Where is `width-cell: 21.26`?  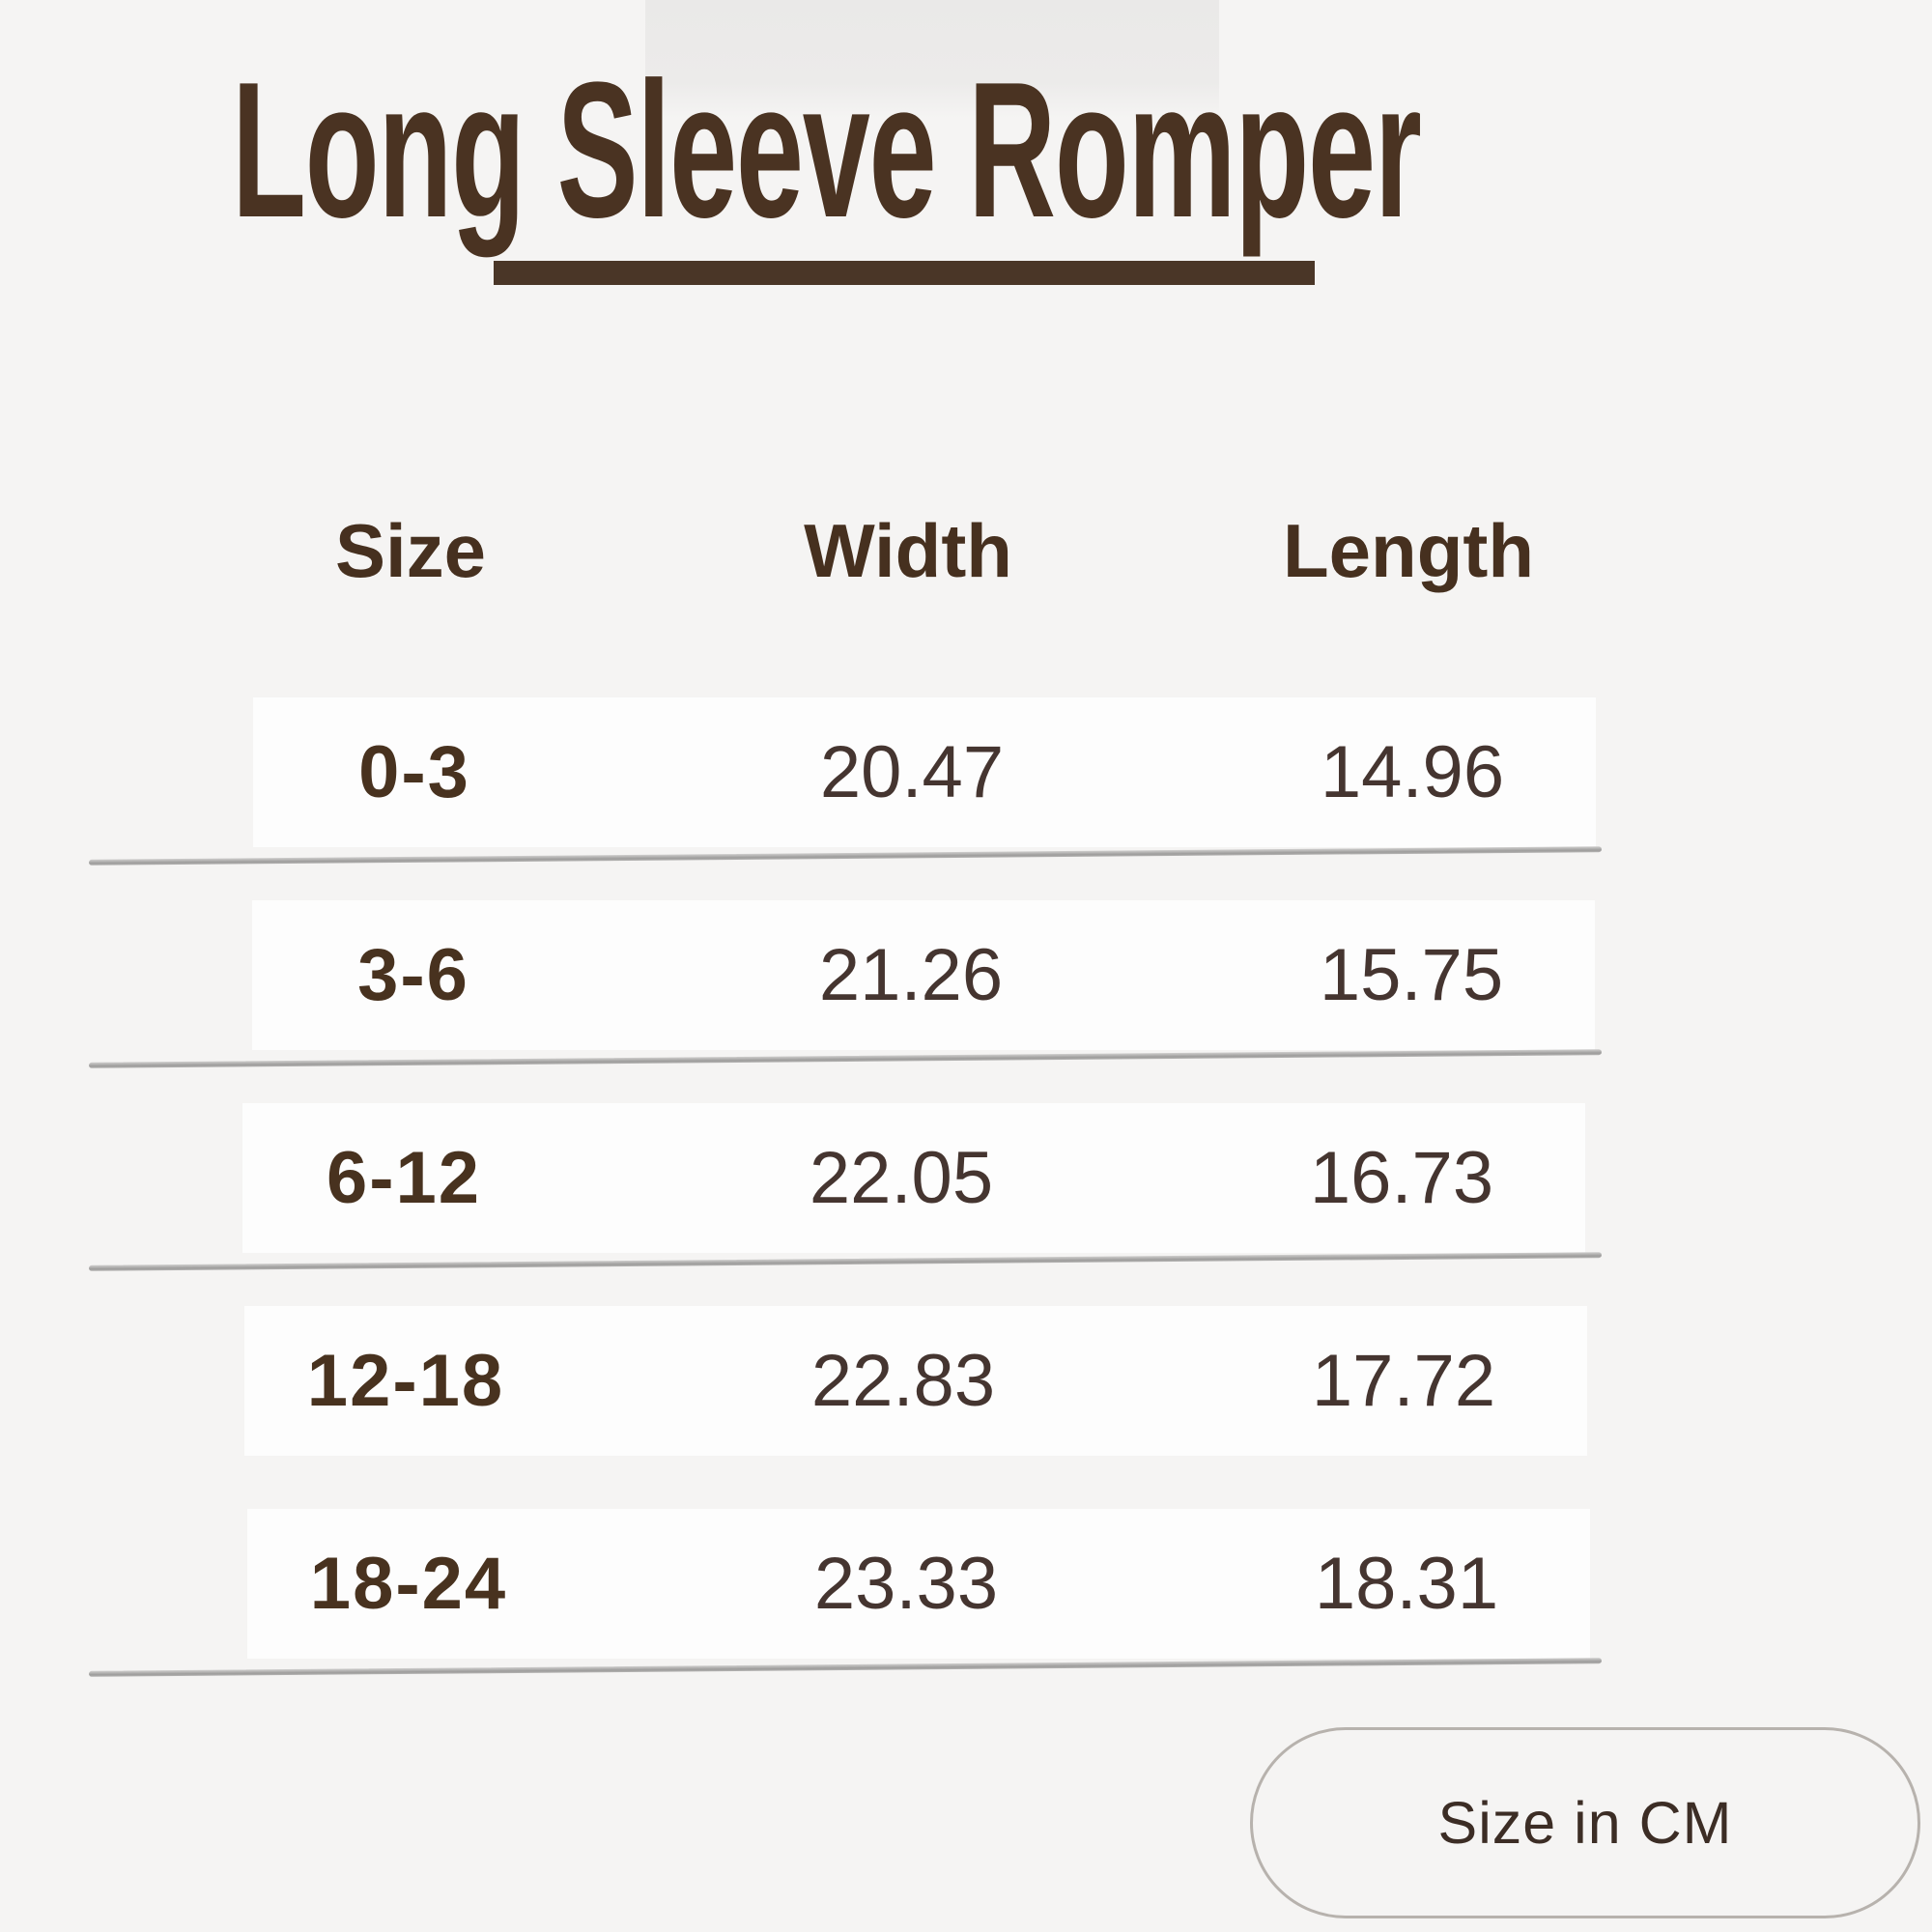 width-cell: 21.26 is located at coordinates (911, 975).